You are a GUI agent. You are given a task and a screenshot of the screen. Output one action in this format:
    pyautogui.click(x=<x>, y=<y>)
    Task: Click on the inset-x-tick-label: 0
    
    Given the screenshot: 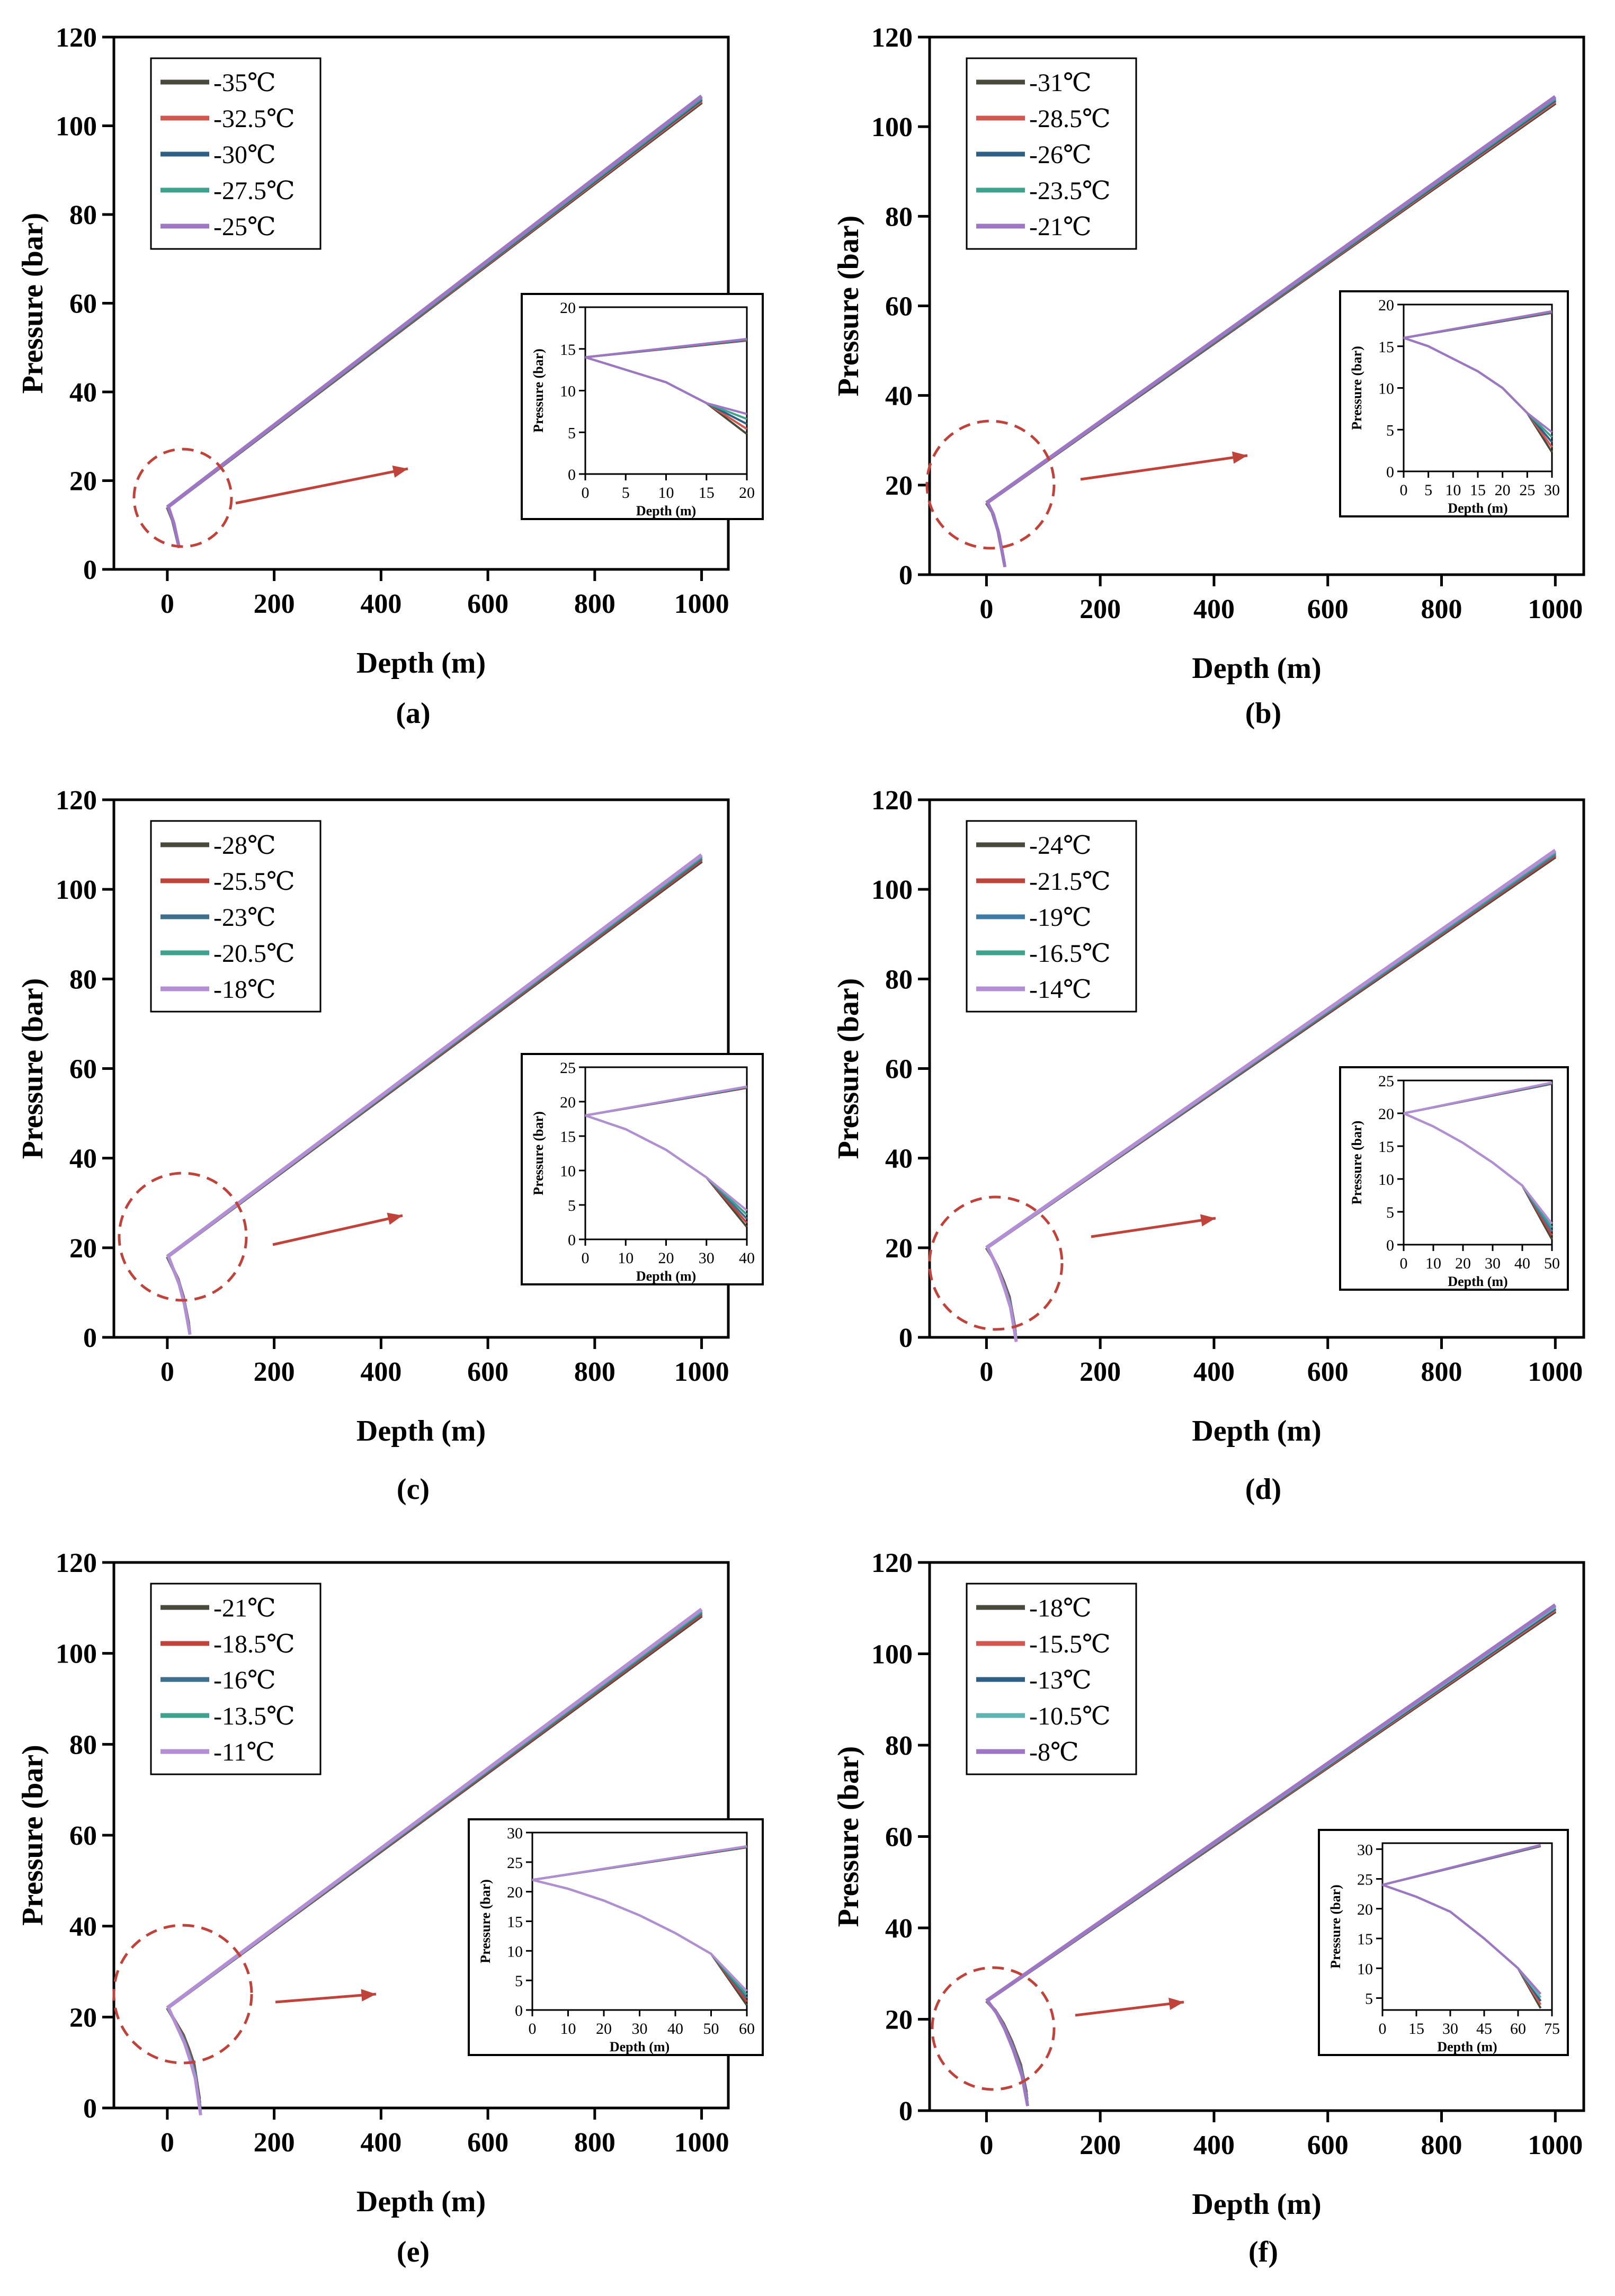 What is the action you would take?
    pyautogui.click(x=1404, y=490)
    